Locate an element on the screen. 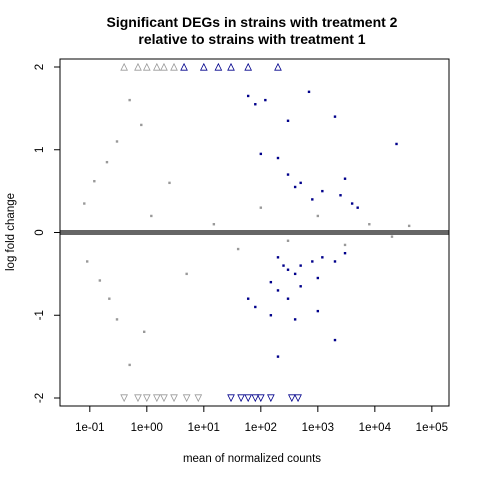  y-tick-label: 2 is located at coordinates (40, 67).